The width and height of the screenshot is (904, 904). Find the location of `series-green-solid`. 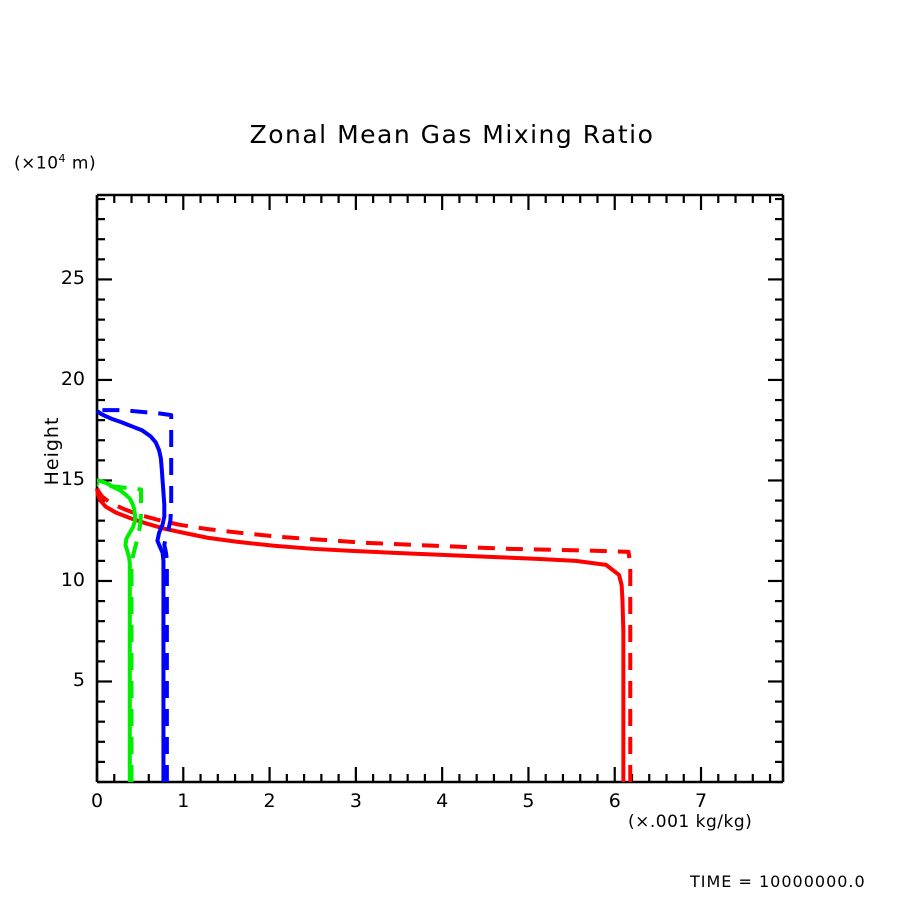

series-green-solid is located at coordinates (116, 630).